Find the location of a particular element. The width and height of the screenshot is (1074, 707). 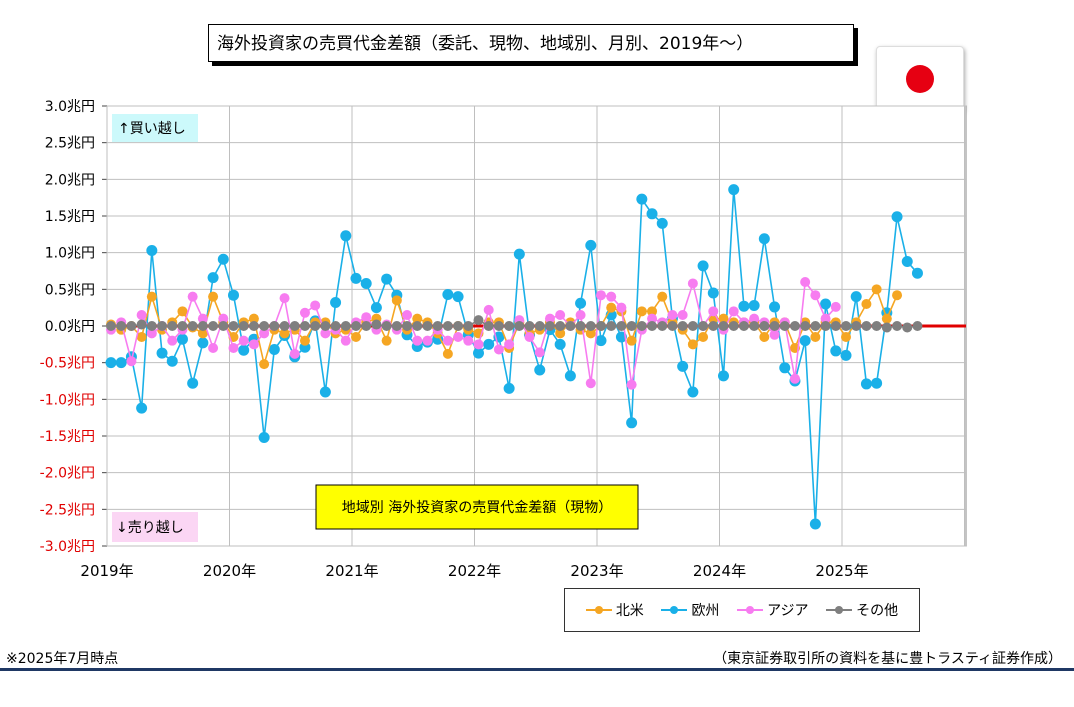

x-tick-label: 2019年 is located at coordinates (106, 571).